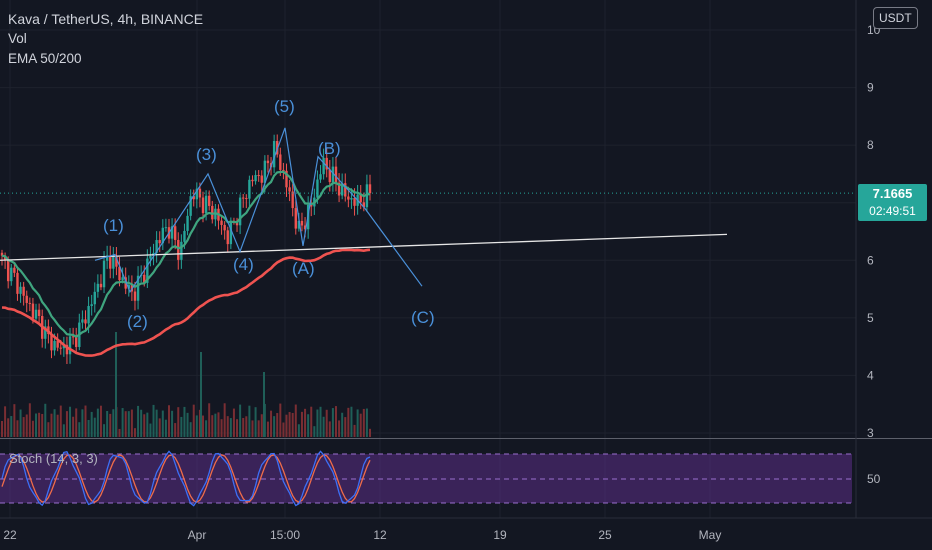  Describe the element at coordinates (17, 38) in the screenshot. I see `volume-label: Vol` at that location.